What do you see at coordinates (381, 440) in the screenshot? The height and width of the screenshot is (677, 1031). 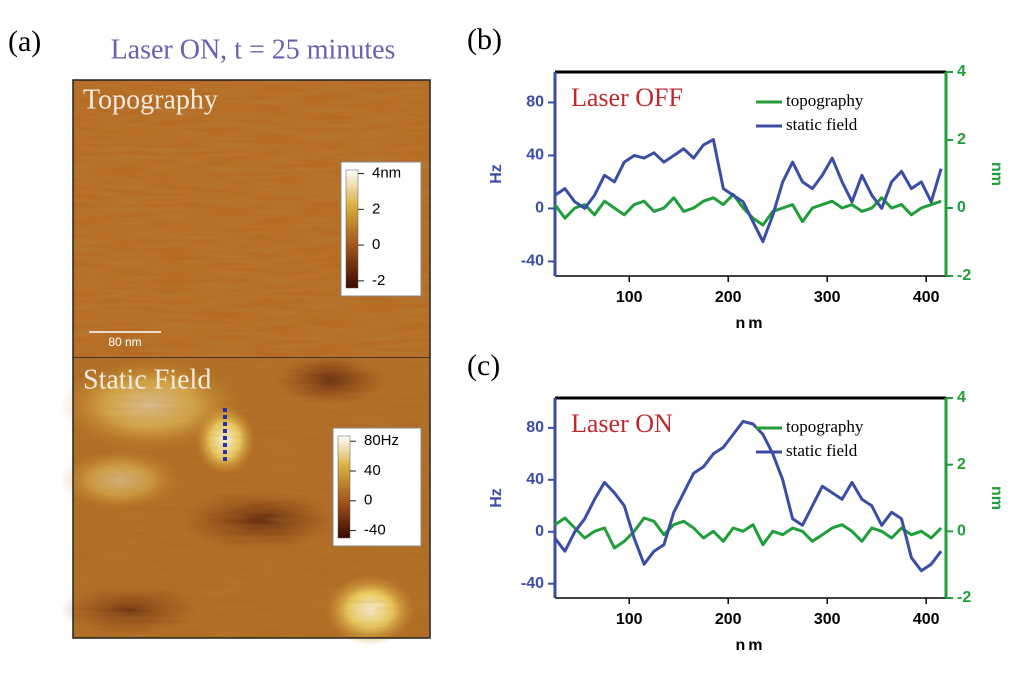 I see `colorbar-tick-label: 80Hz` at bounding box center [381, 440].